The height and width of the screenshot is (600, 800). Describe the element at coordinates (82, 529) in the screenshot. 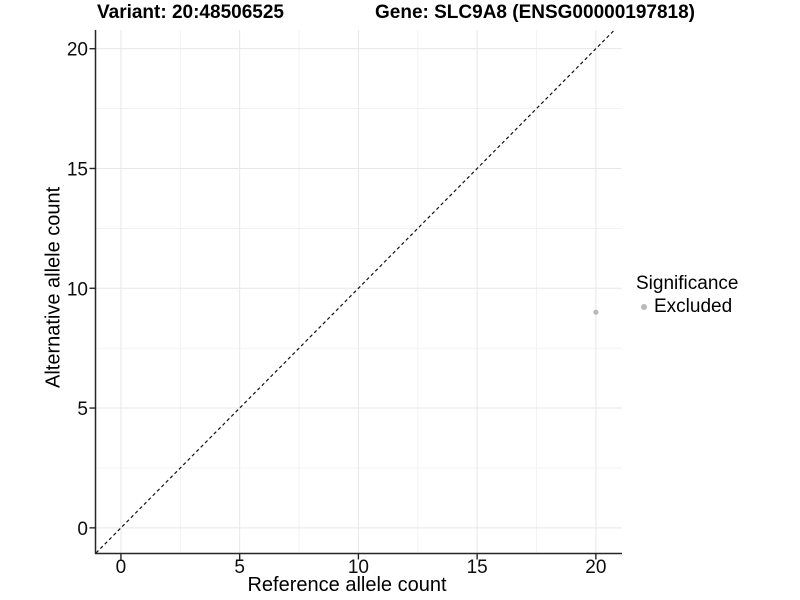

I see `y-tick-label: 0` at that location.